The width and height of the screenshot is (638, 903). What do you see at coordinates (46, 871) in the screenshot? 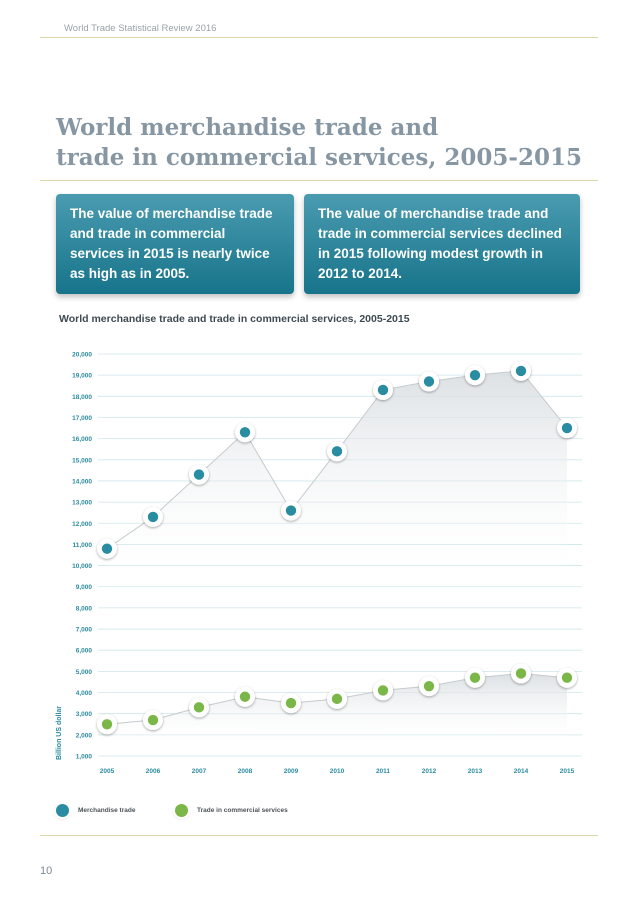
I see `page-number: 10` at bounding box center [46, 871].